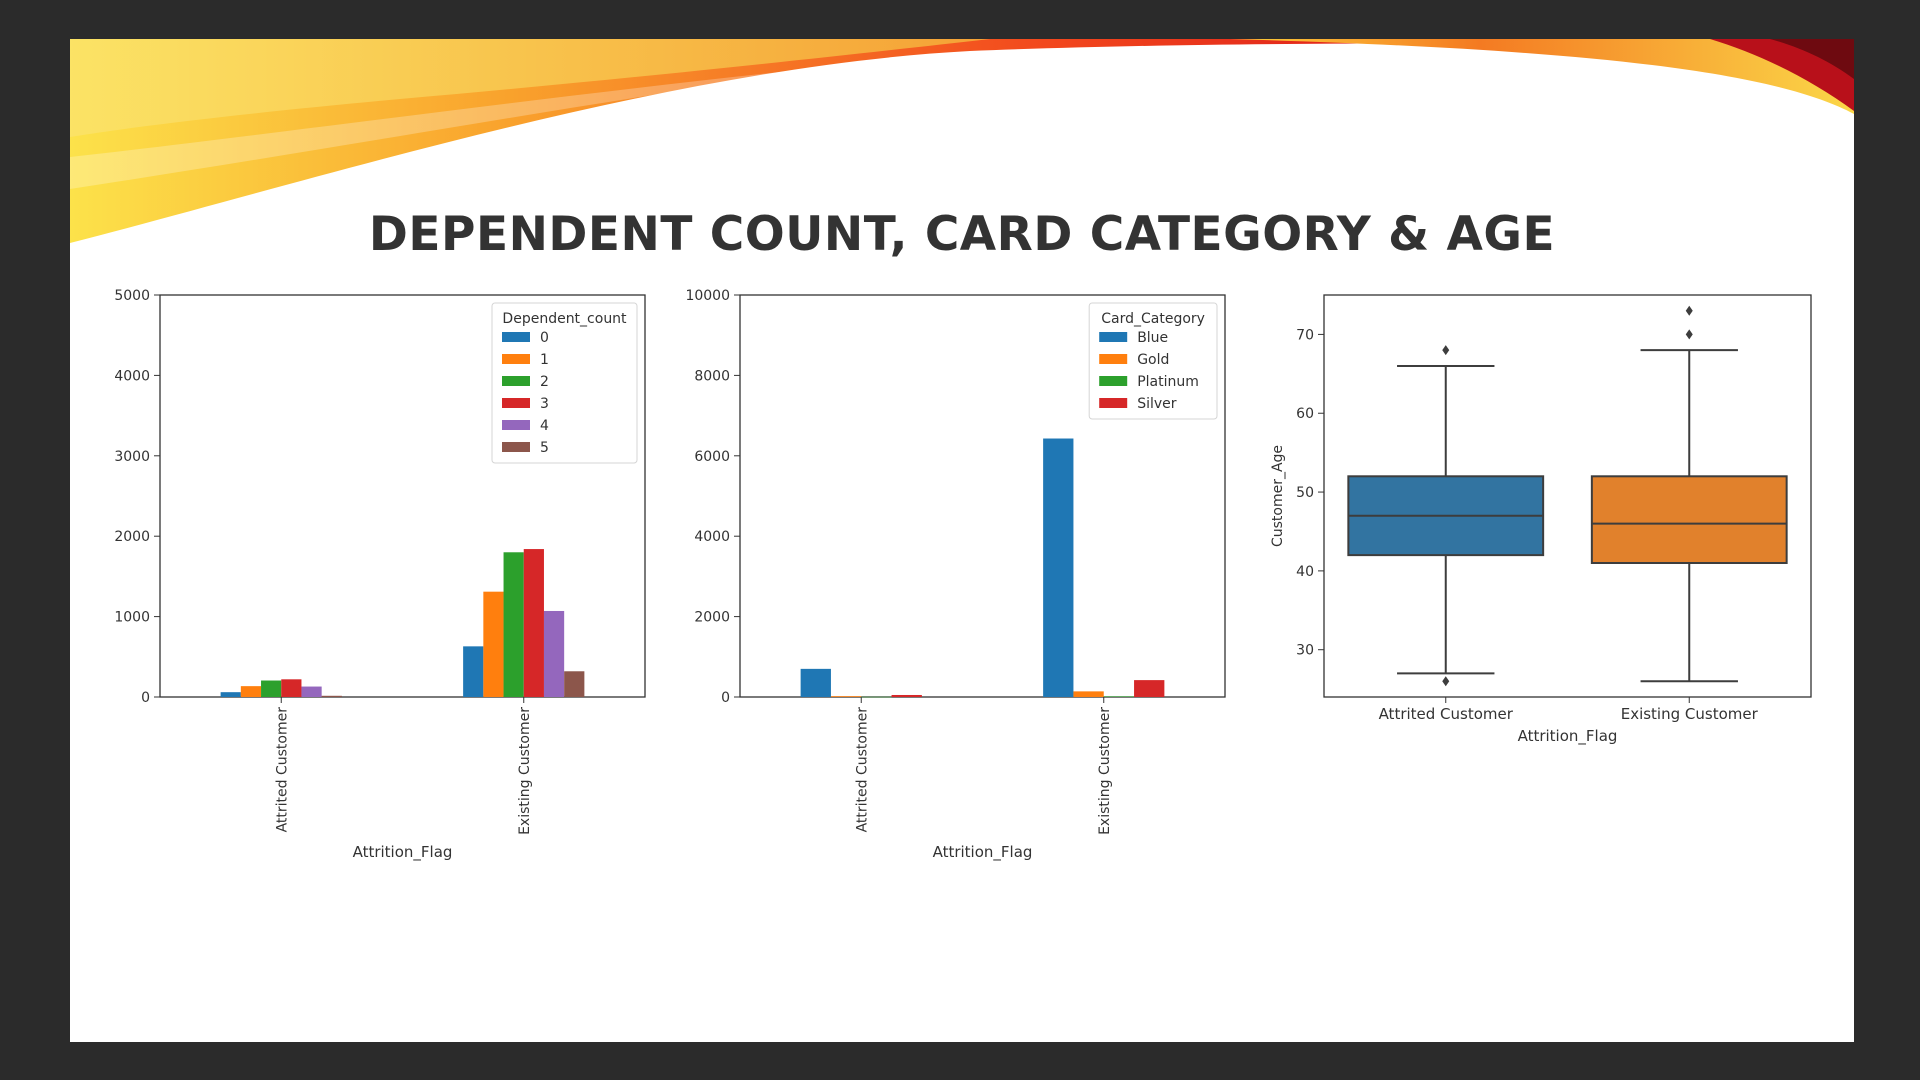  What do you see at coordinates (712, 376) in the screenshot?
I see `y-tick-label: 8000` at bounding box center [712, 376].